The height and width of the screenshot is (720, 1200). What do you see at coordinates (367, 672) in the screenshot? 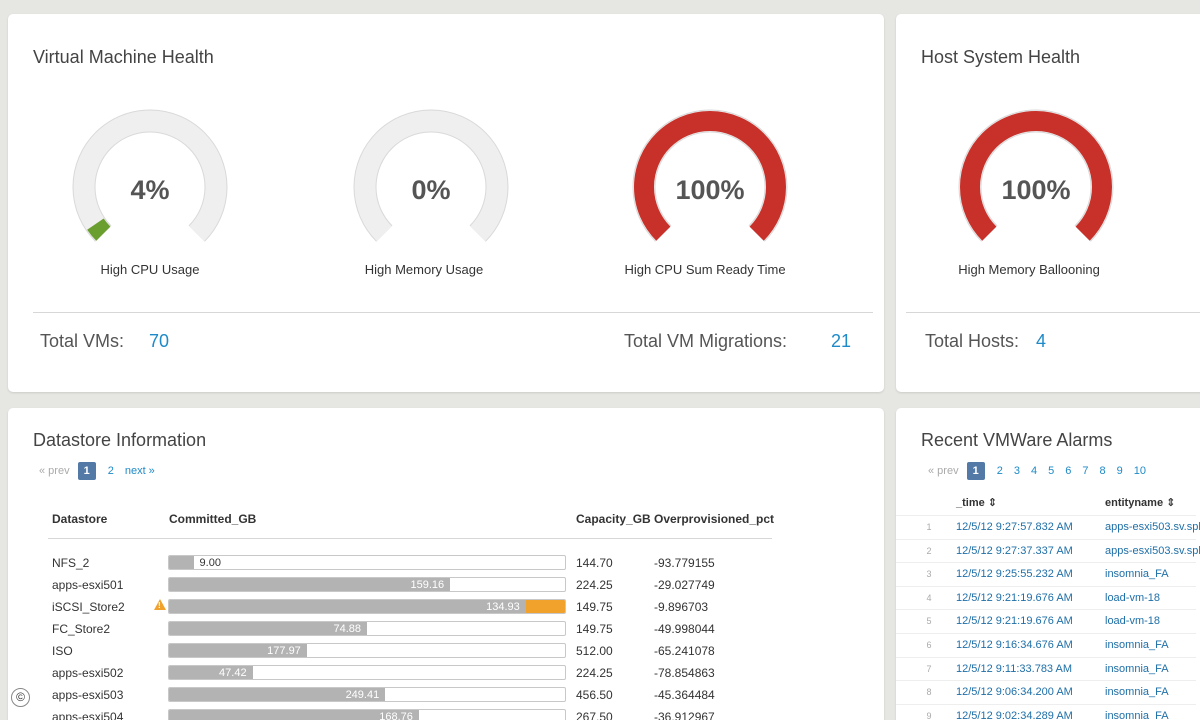
I see `committed-bar: 47.42` at bounding box center [367, 672].